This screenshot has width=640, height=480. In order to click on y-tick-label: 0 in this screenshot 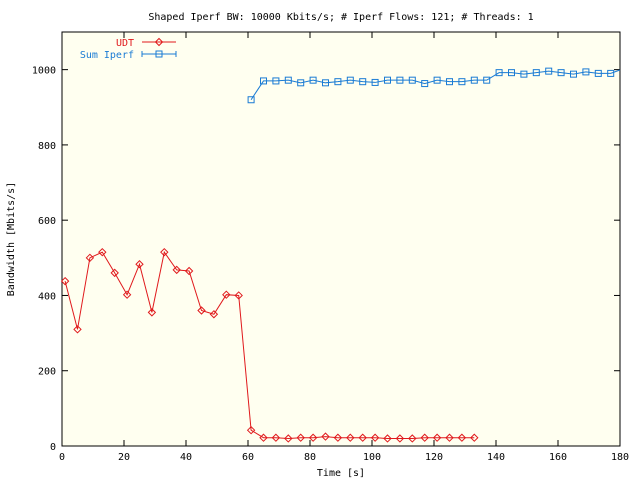, I will do `click(53, 447)`.